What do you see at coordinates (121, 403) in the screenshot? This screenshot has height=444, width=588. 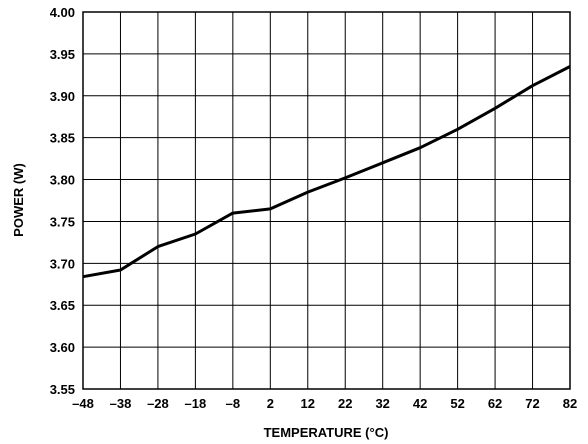 I see `x-tick-label: –38` at bounding box center [121, 403].